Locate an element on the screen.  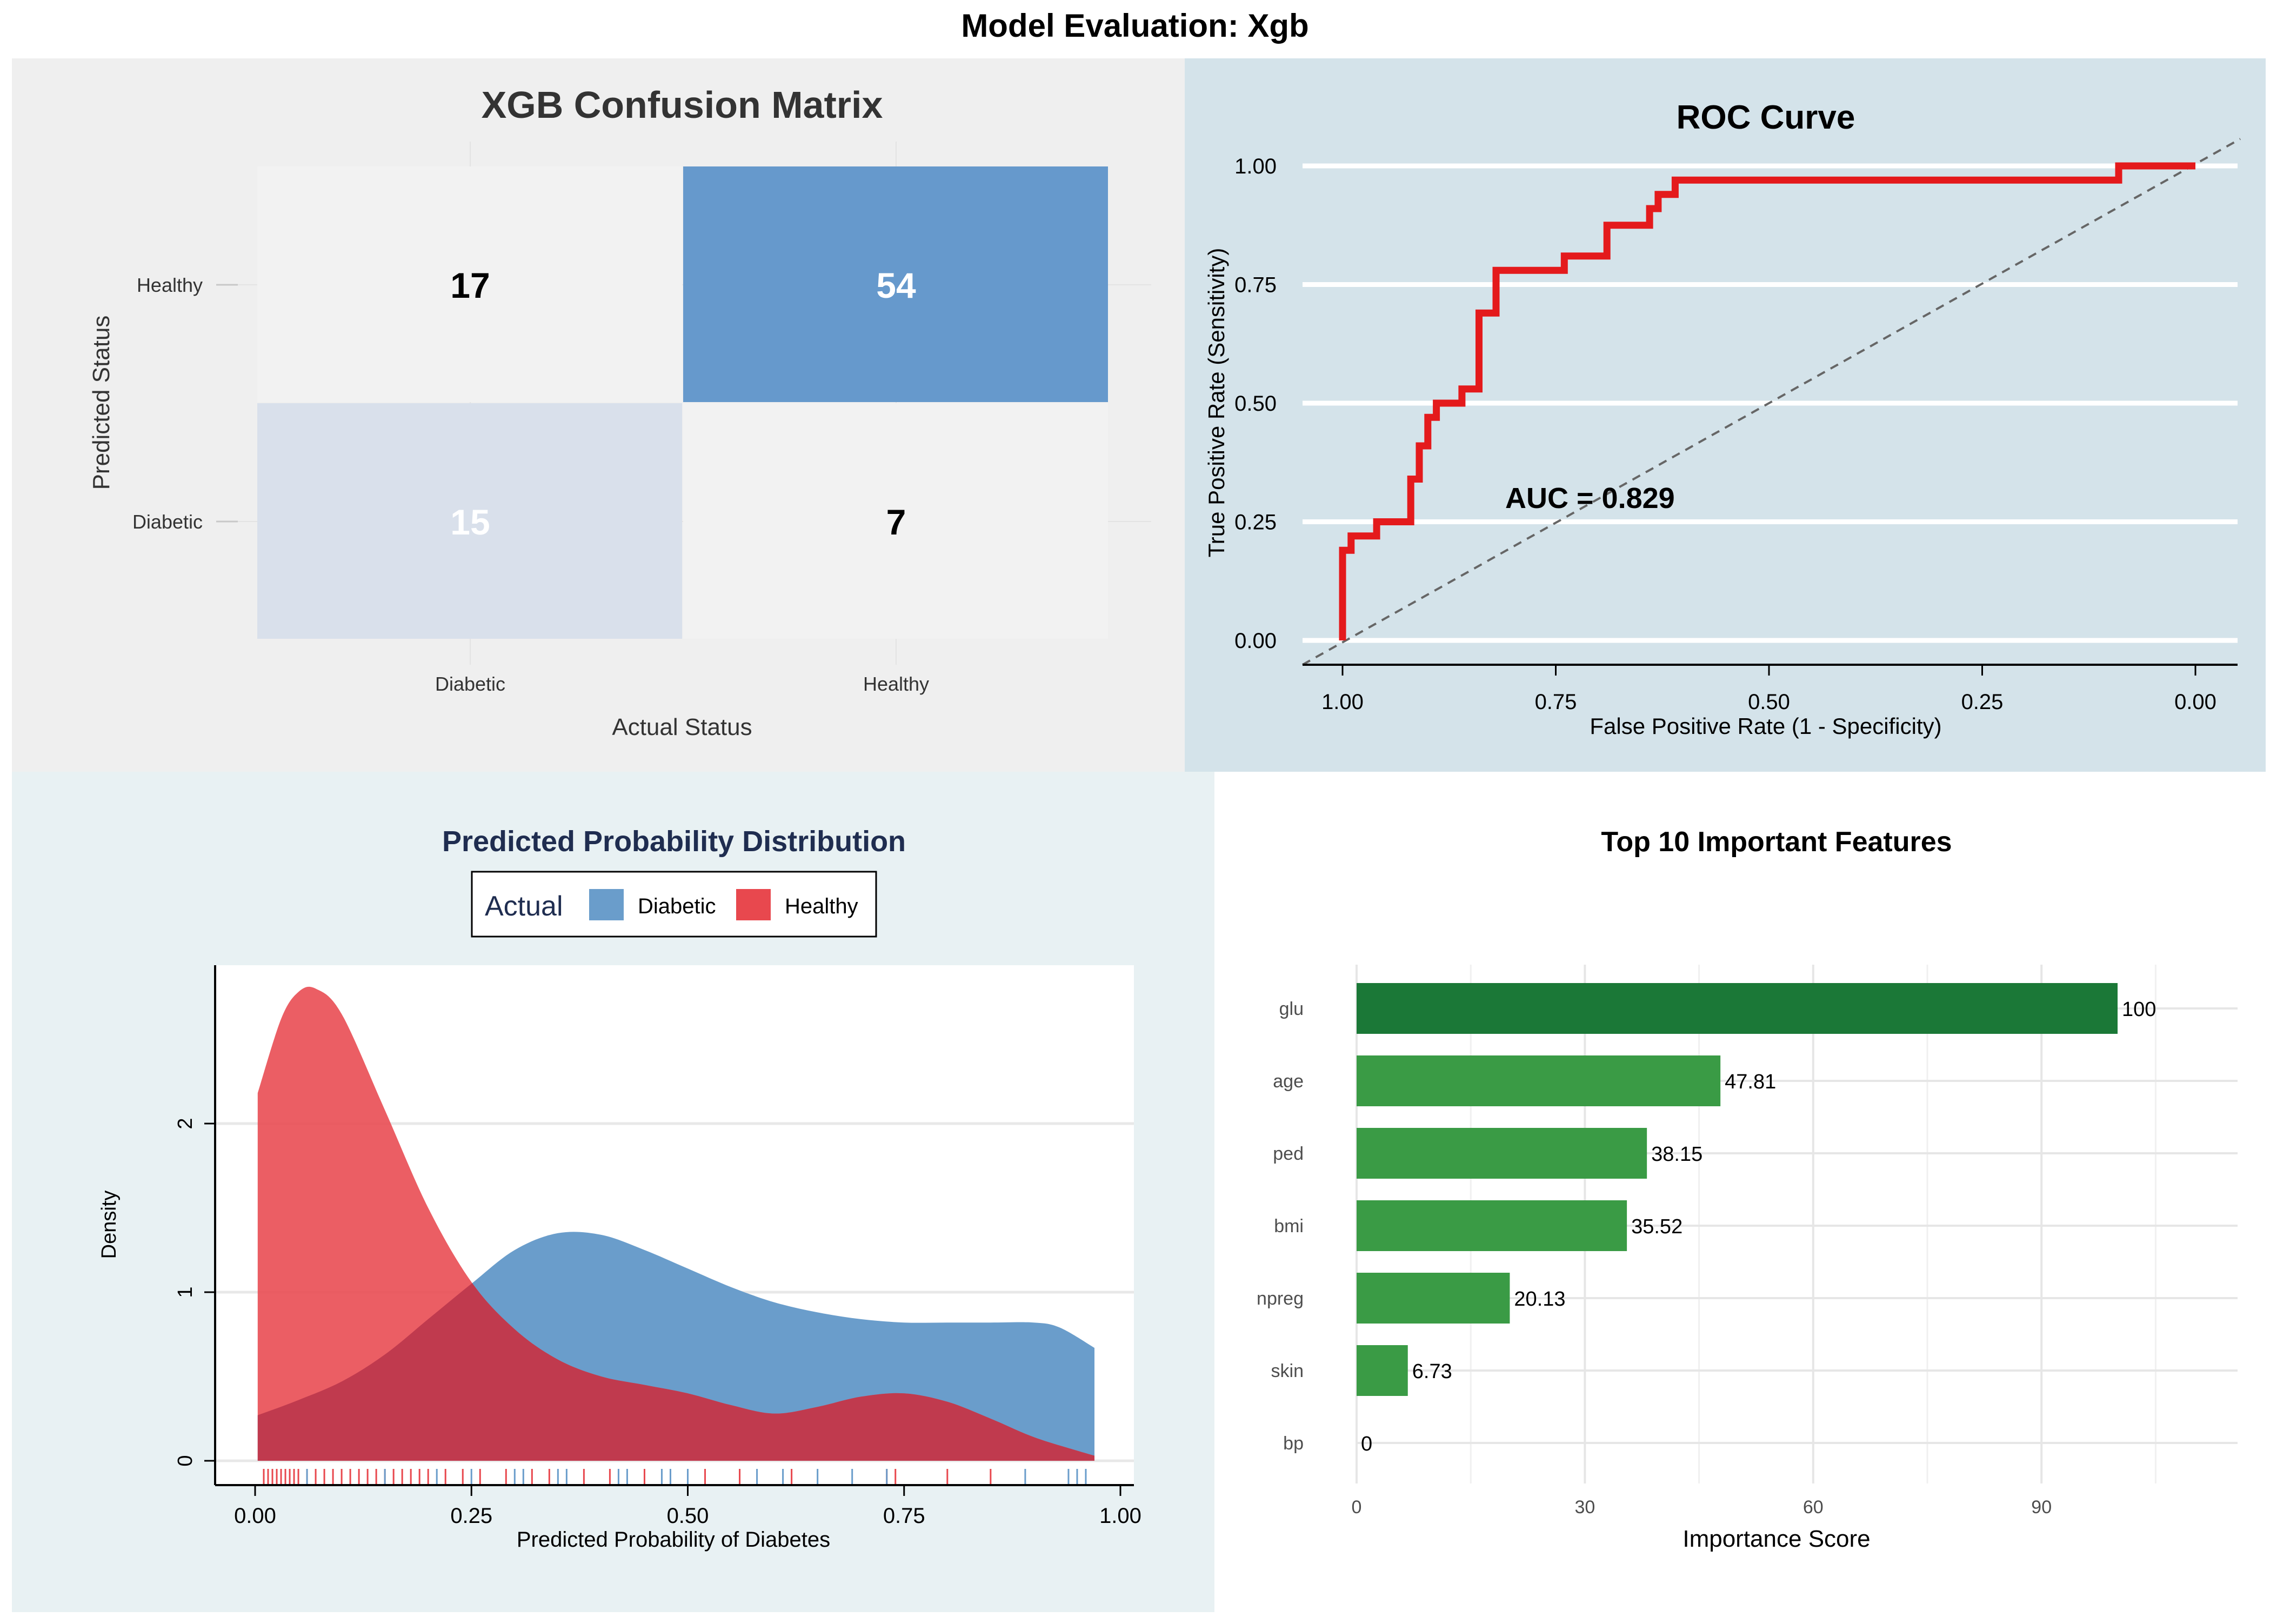
importance-feature-label: npreg is located at coordinates (1280, 1298).